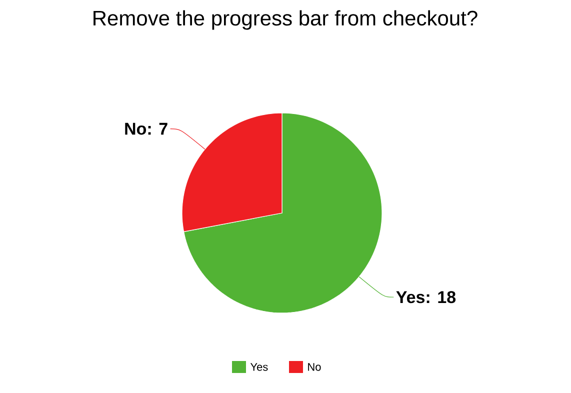 The height and width of the screenshot is (393, 571). Describe the element at coordinates (146, 128) in the screenshot. I see `data-label: No: 7` at that location.